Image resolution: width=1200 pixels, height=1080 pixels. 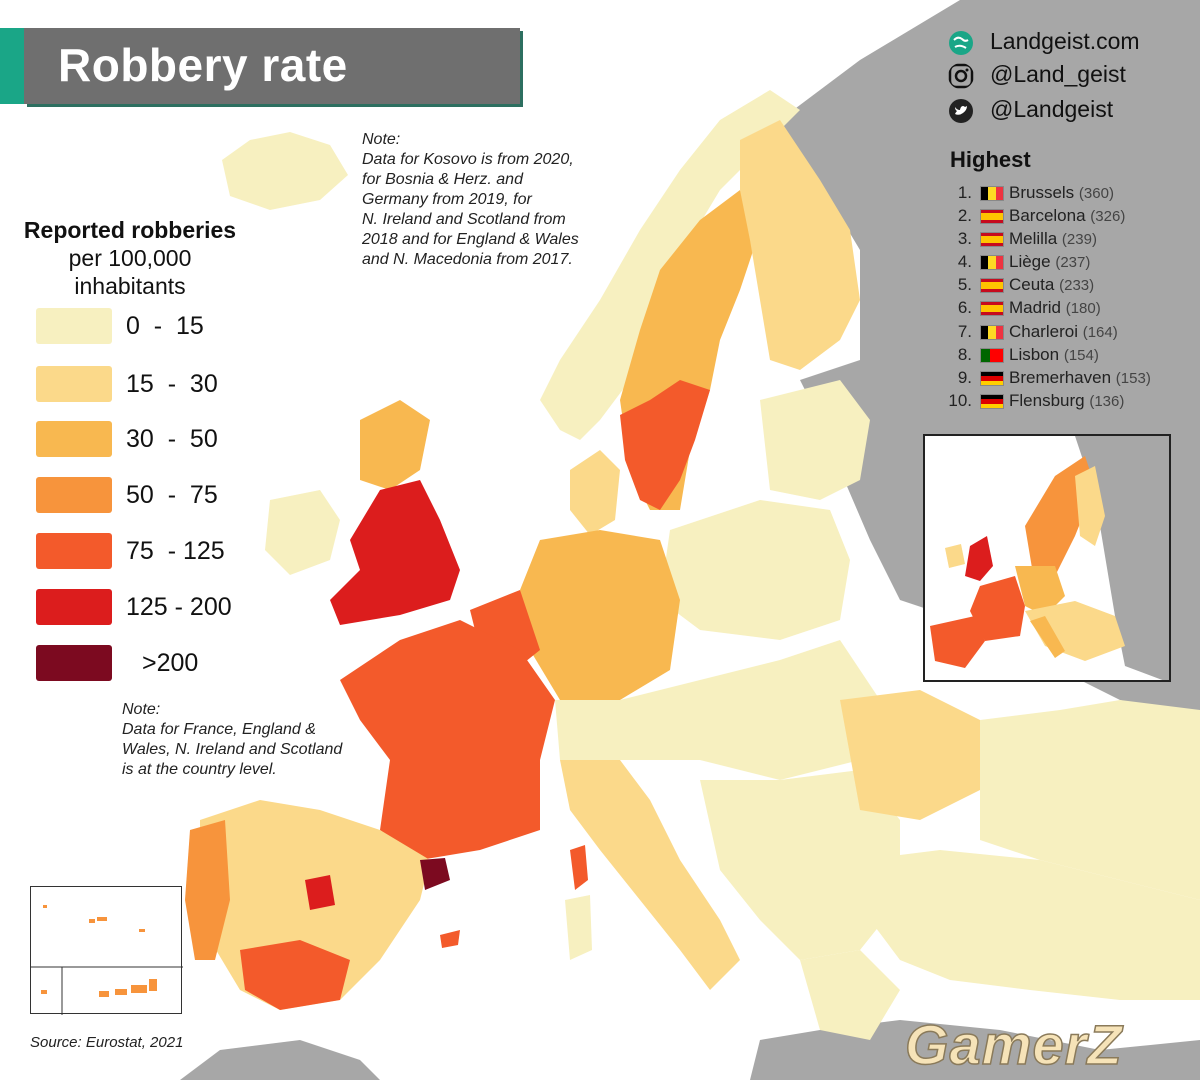 What do you see at coordinates (136, 440) in the screenshot?
I see `legend-item: 30 - 50` at bounding box center [136, 440].